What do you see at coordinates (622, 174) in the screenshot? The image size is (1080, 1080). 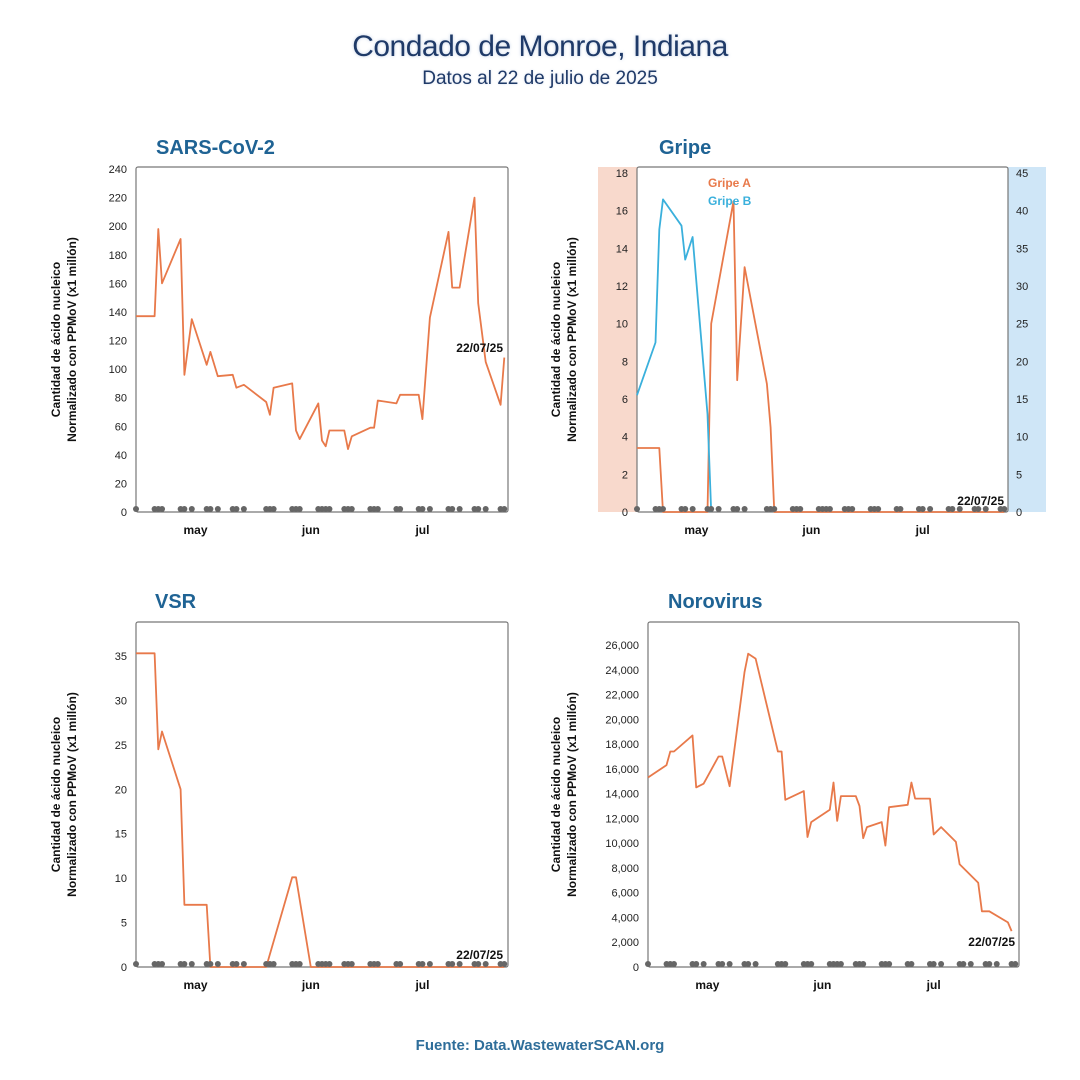 I see `gripe-ytick-label: 18` at bounding box center [622, 174].